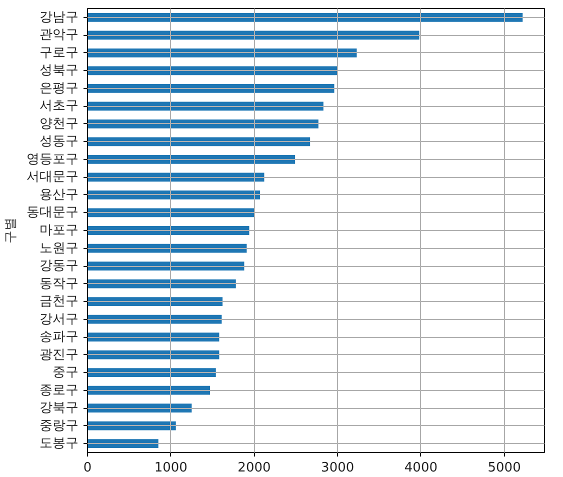 Image resolution: width=563 pixels, height=477 pixels. Describe the element at coordinates (59, 35) in the screenshot. I see `y-tick-label: 관악구` at that location.